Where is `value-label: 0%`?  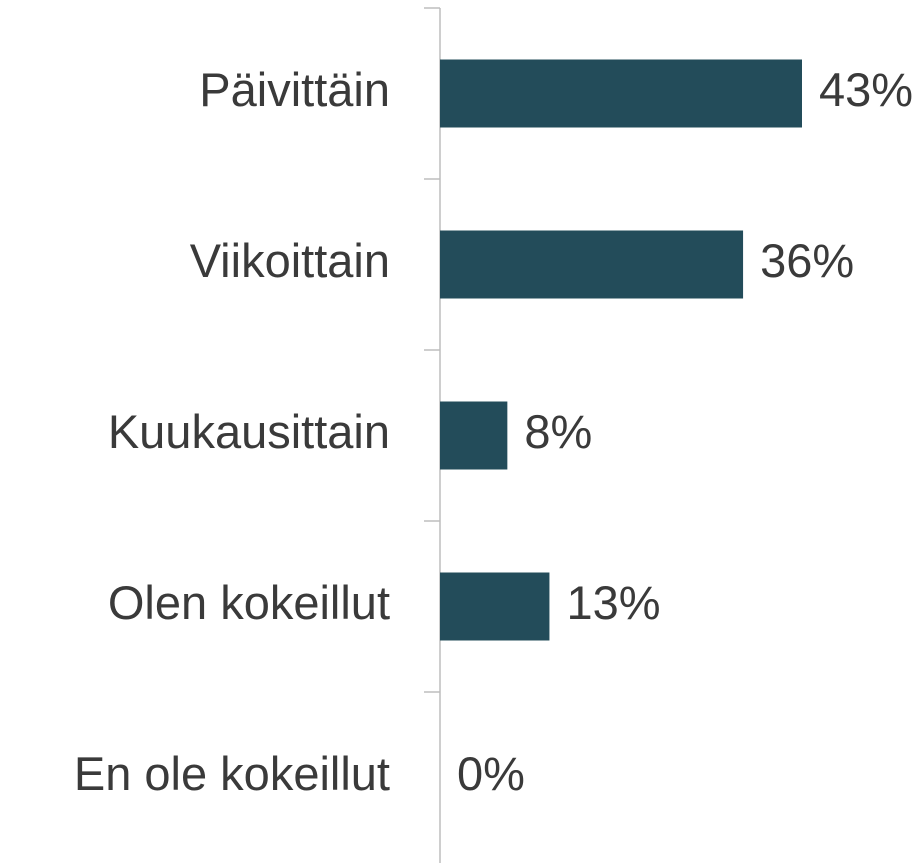
value-label: 0% is located at coordinates (491, 773).